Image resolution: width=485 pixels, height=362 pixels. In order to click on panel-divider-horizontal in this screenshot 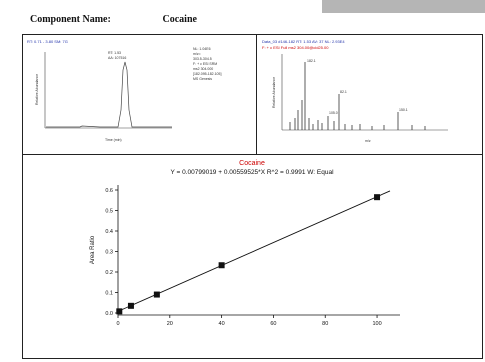, I will do `click(252, 154)`.